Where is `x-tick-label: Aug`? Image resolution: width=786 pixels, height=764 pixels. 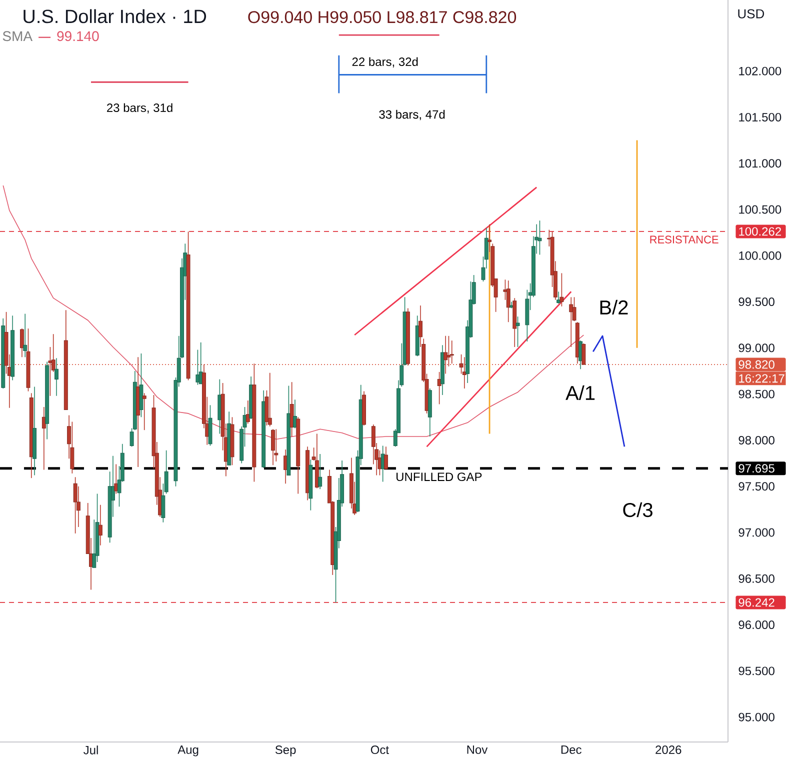 x-tick-label: Aug is located at coordinates (188, 751).